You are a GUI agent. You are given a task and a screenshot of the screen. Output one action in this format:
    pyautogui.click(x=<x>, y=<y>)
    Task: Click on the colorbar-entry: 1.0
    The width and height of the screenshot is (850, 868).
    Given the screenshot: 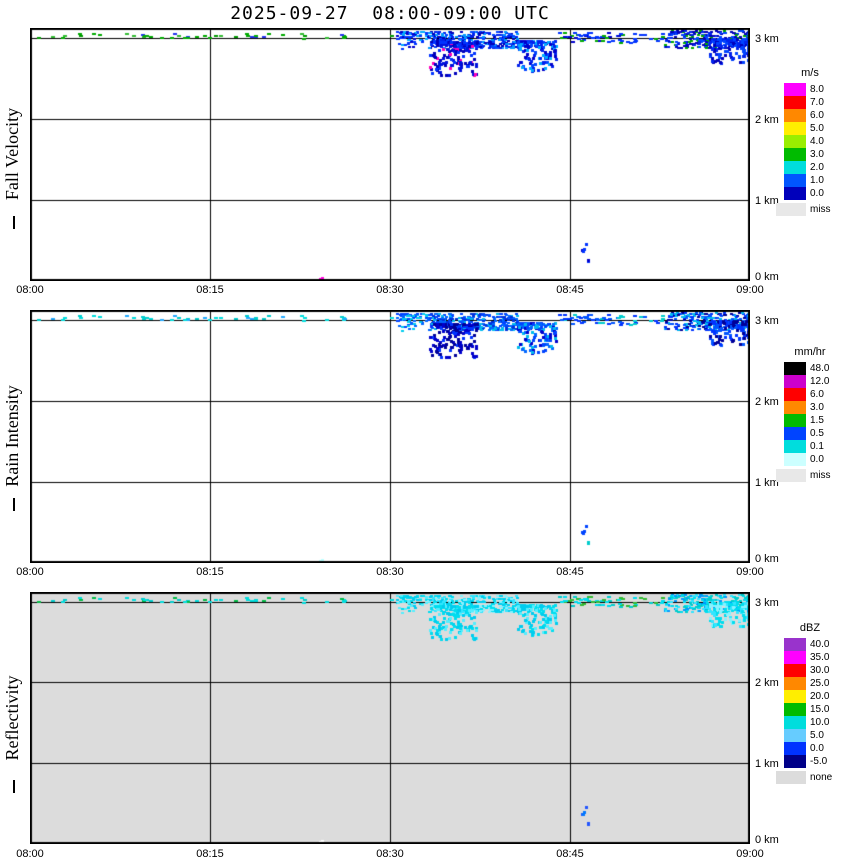 What is the action you would take?
    pyautogui.click(x=815, y=180)
    